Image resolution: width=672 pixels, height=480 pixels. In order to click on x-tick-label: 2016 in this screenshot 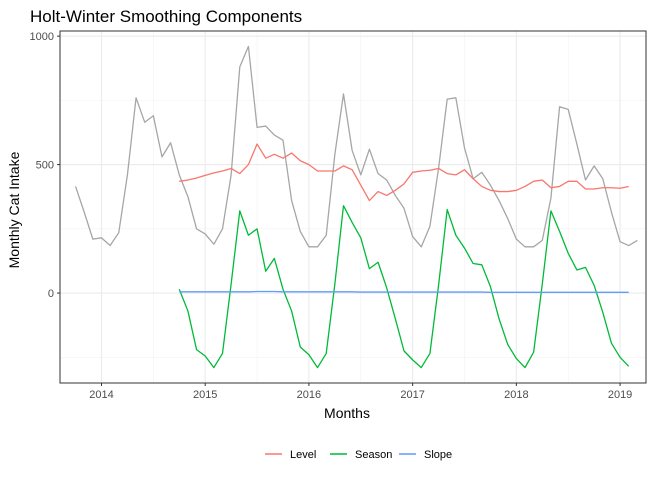, I will do `click(309, 395)`.